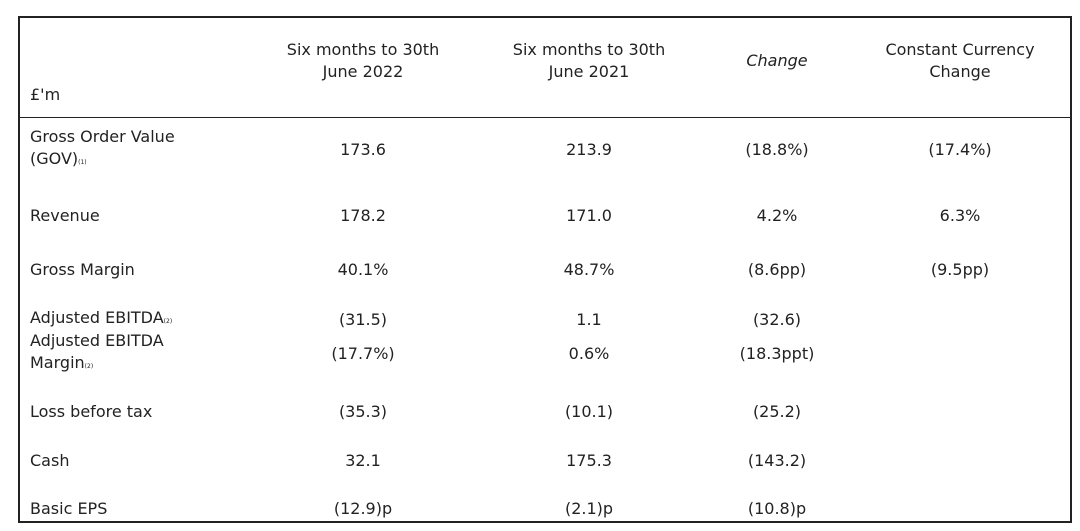  I want to click on label-text: Cash, so click(119, 461).